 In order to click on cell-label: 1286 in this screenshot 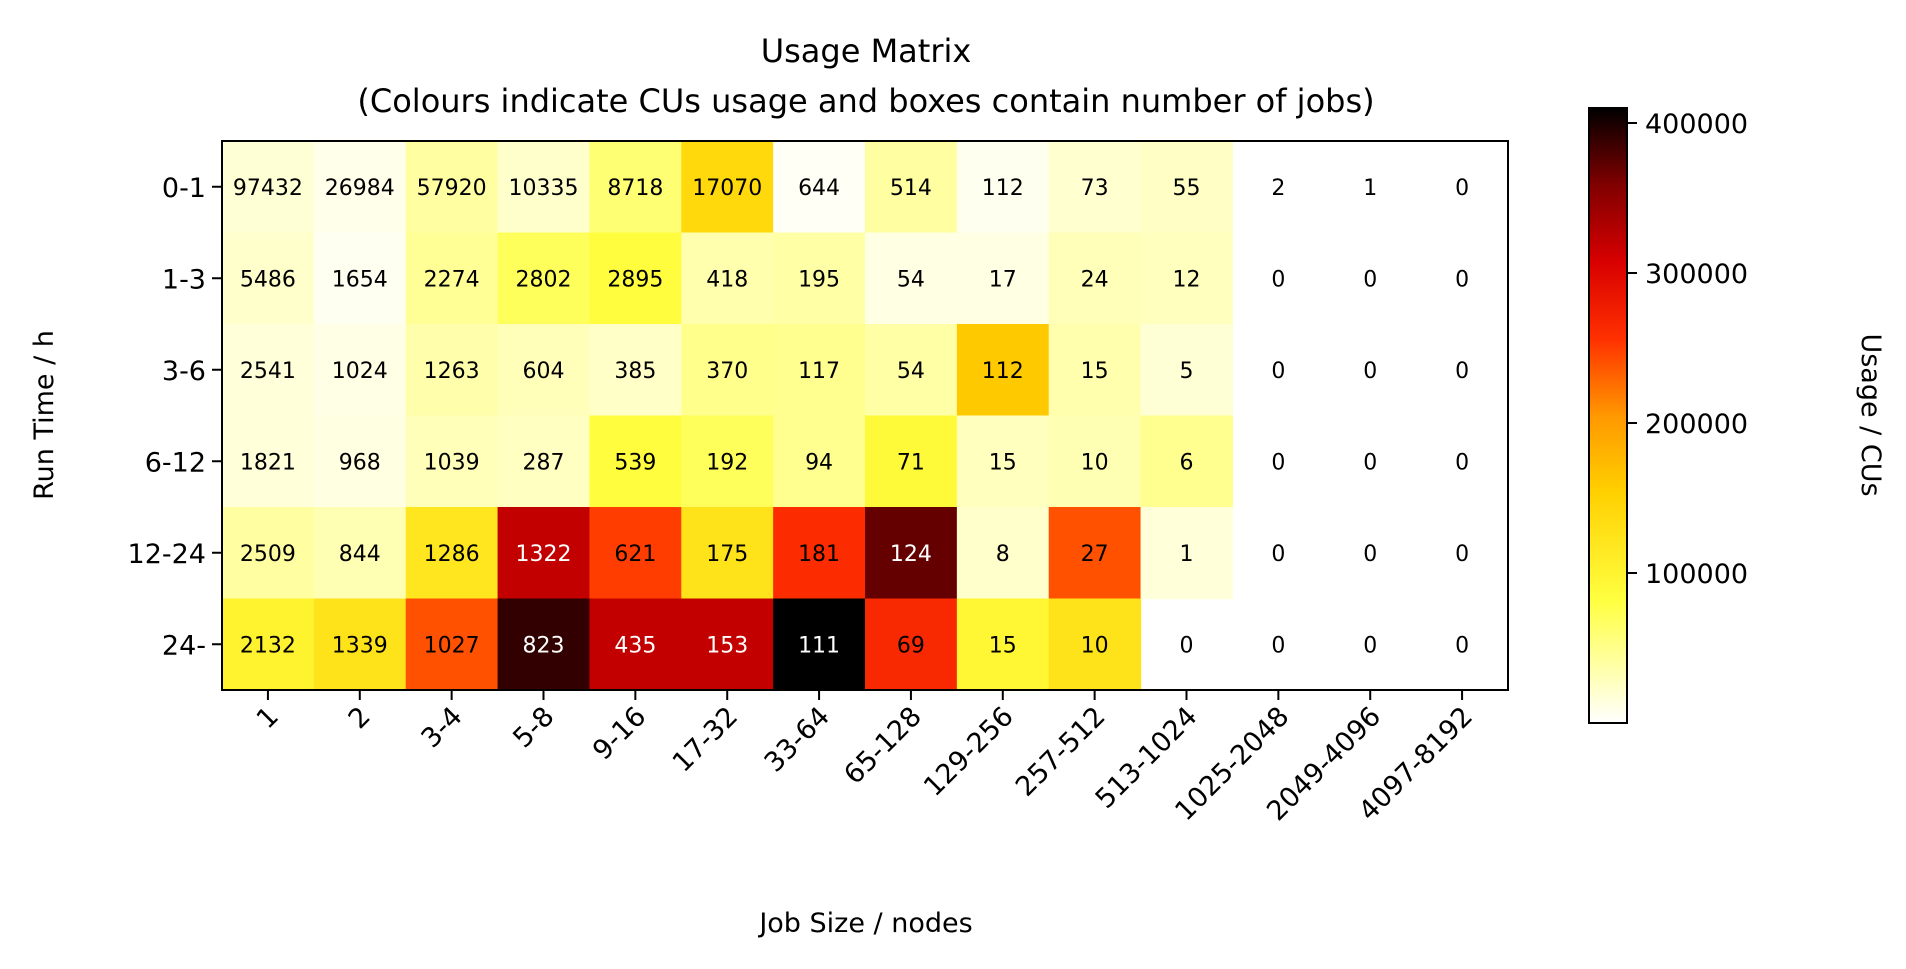, I will do `click(452, 554)`.